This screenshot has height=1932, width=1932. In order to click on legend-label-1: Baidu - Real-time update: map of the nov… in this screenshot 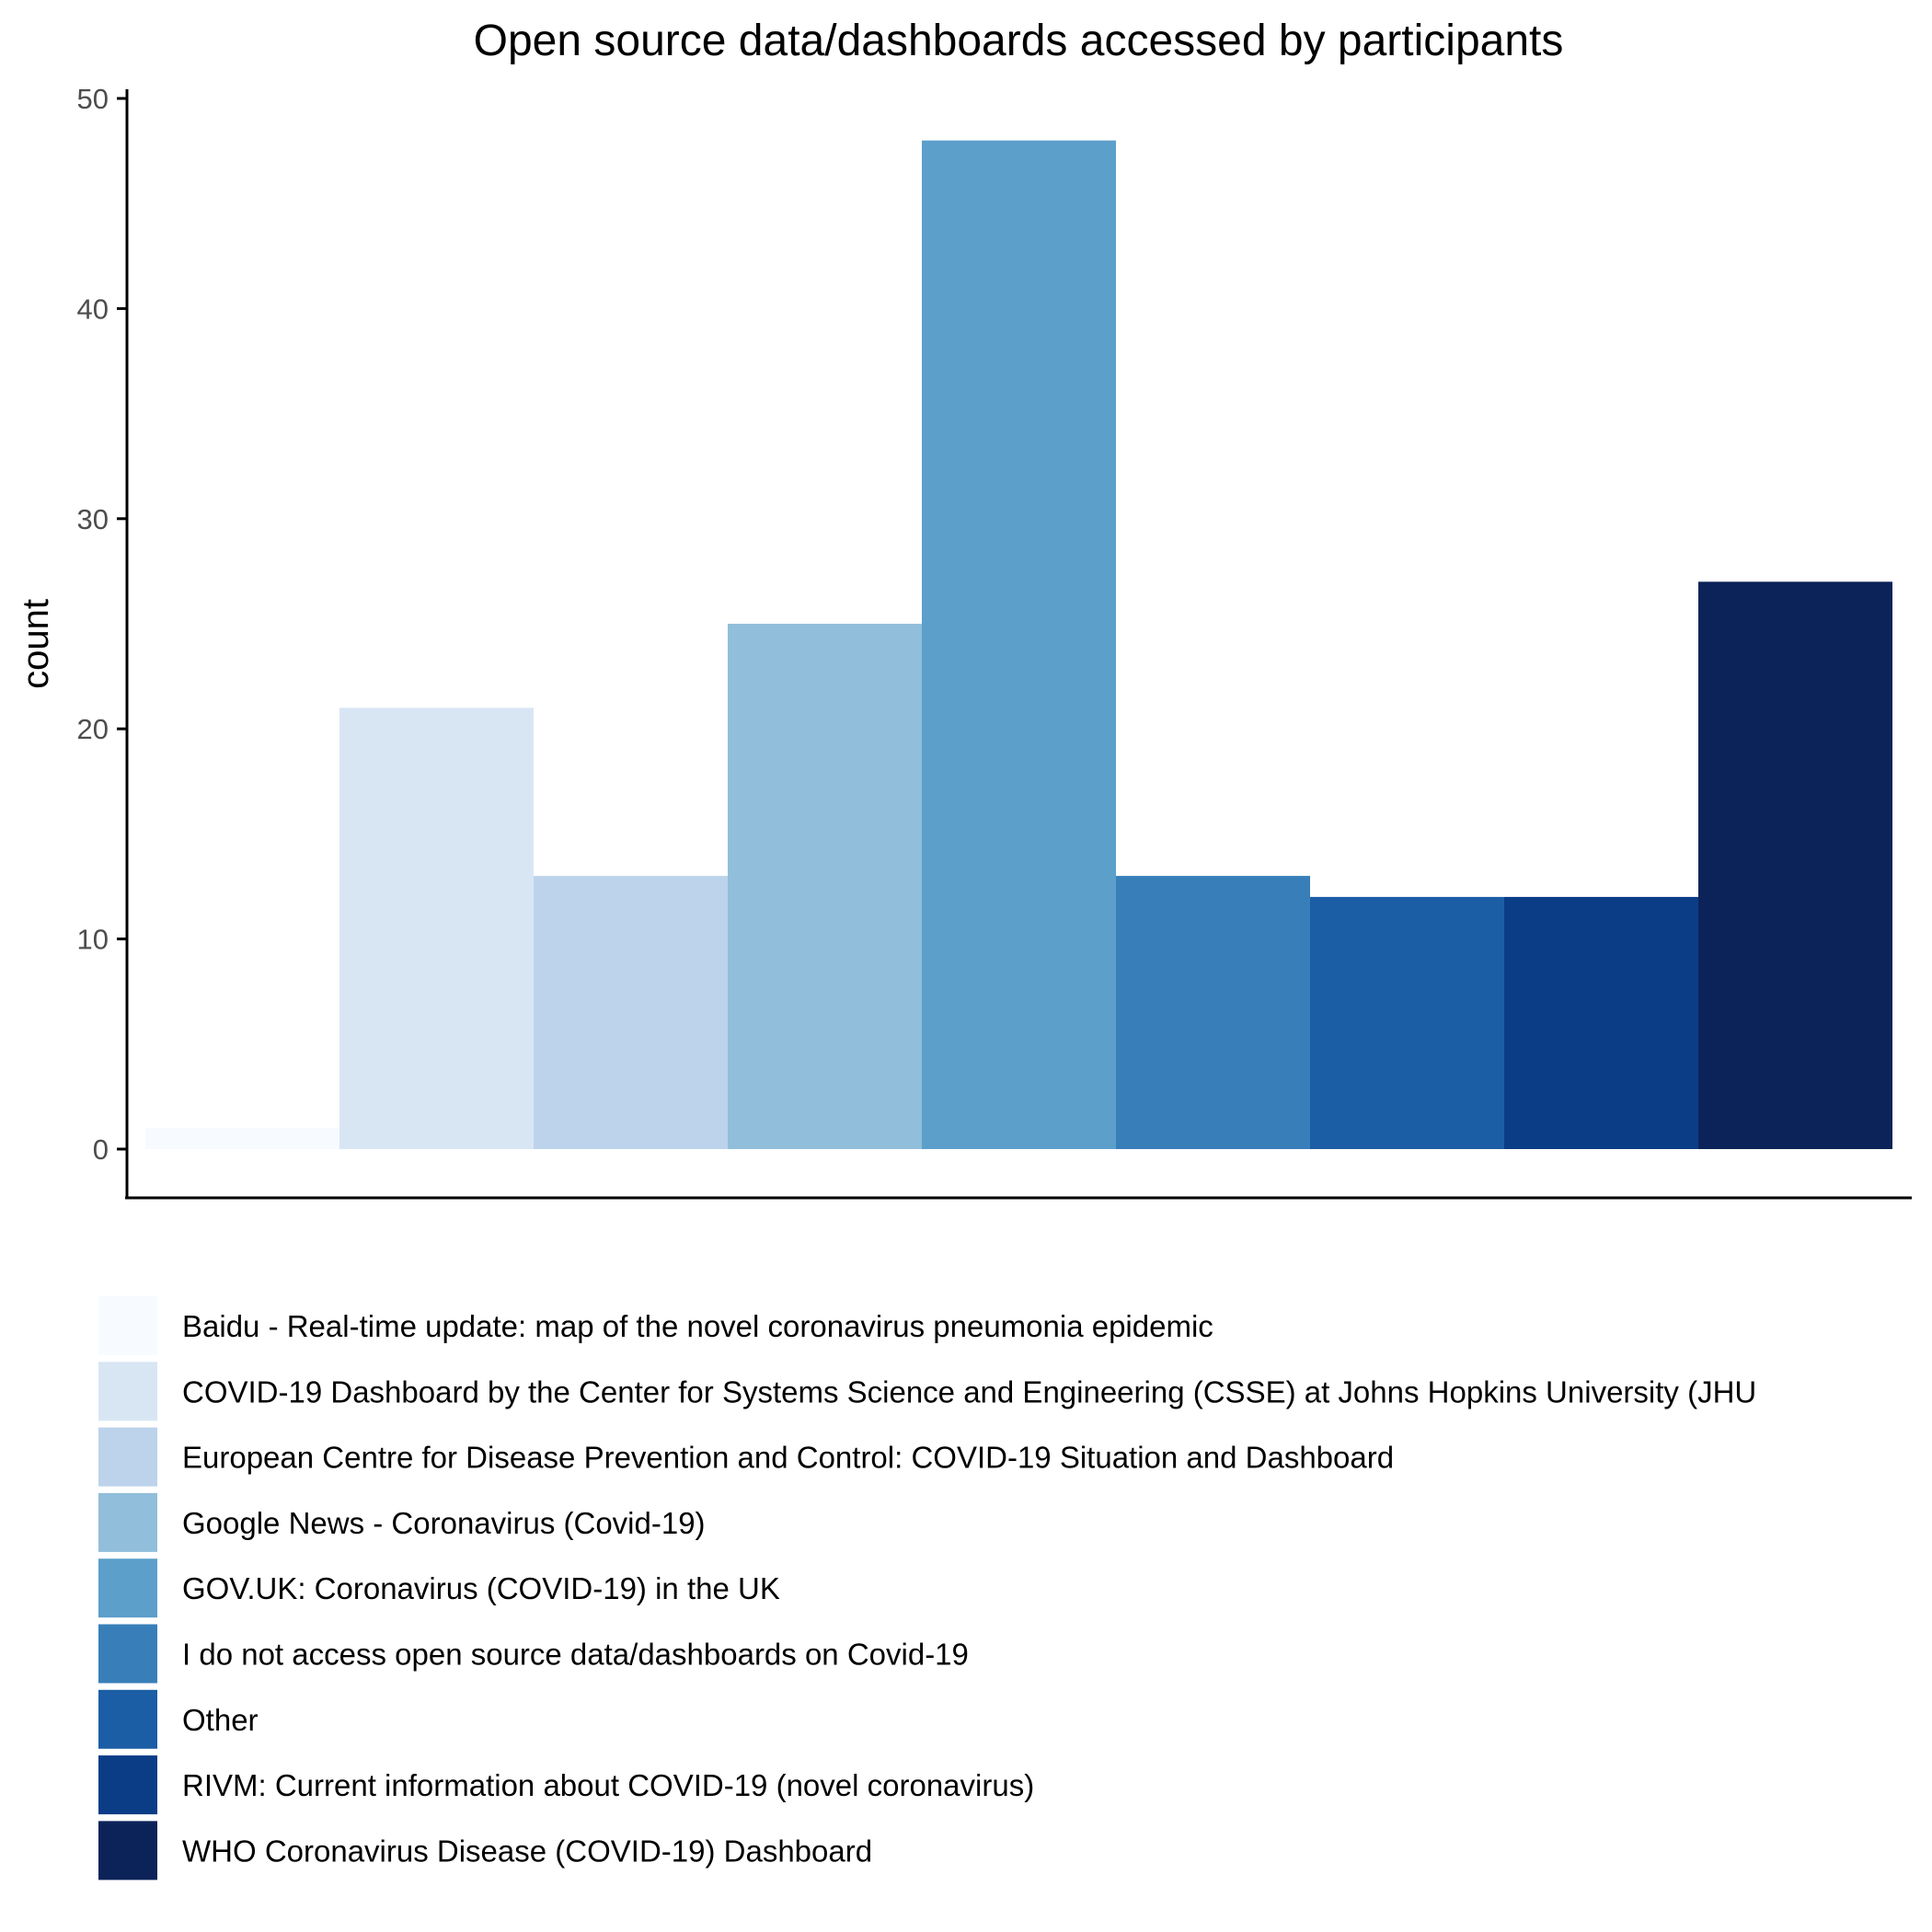, I will do `click(697, 1326)`.